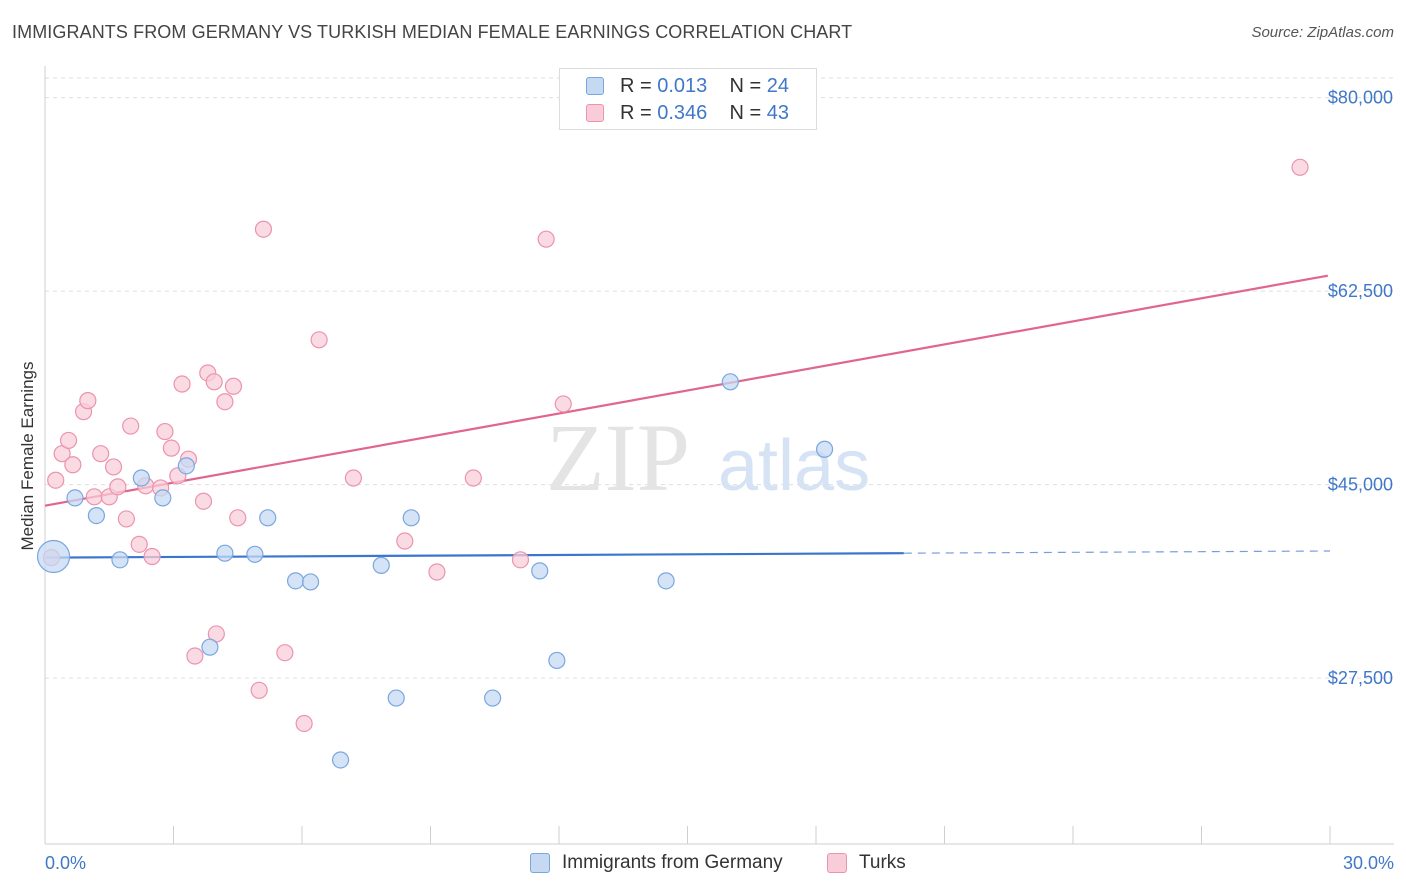  Describe the element at coordinates (1360, 291) in the screenshot. I see `y-tick-label: $62,500` at that location.